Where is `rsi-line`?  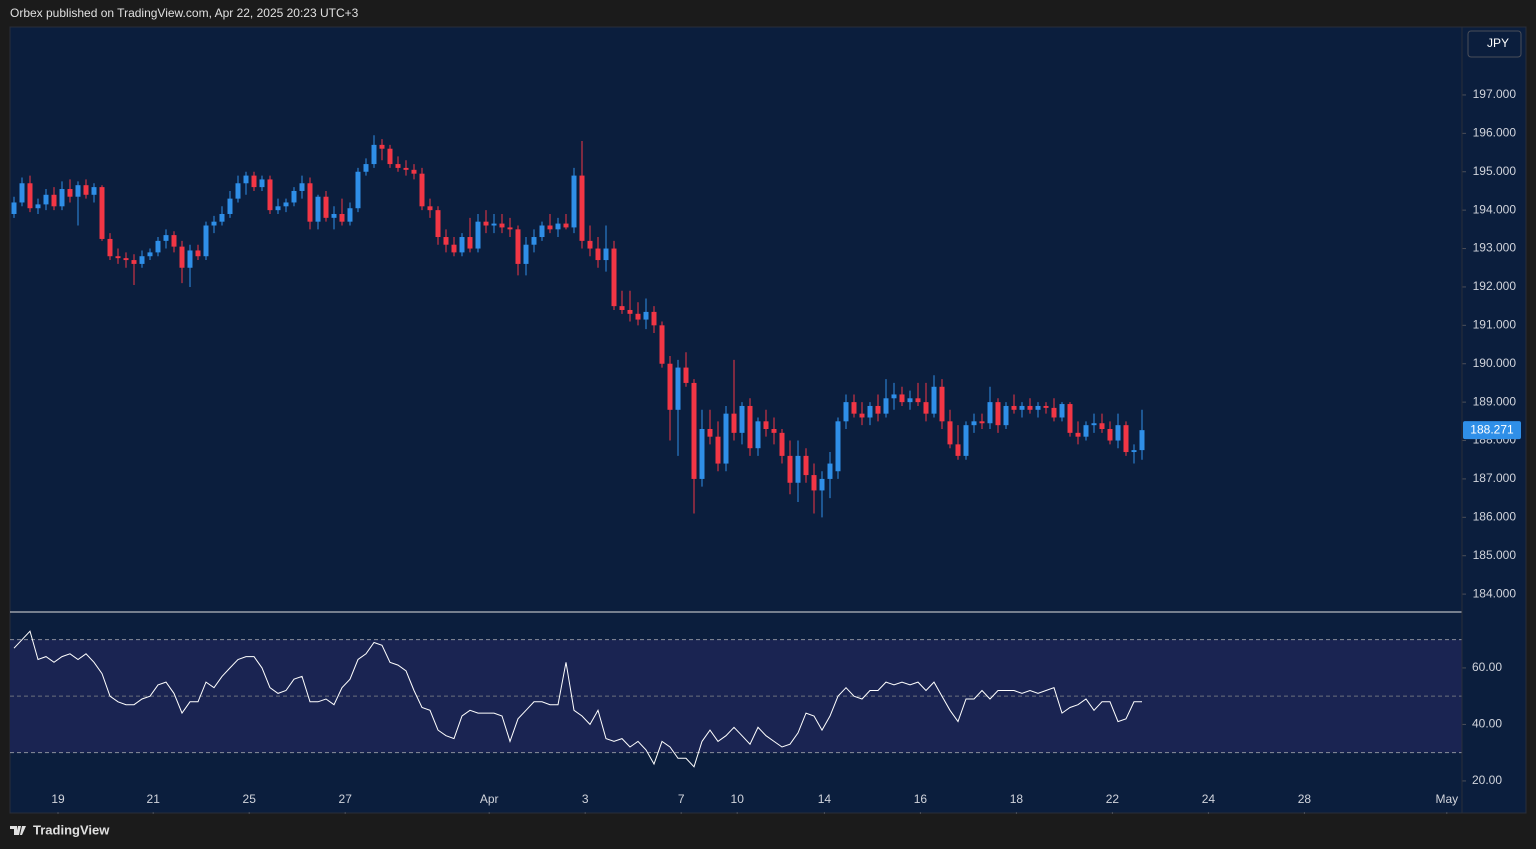
rsi-line is located at coordinates (577, 699).